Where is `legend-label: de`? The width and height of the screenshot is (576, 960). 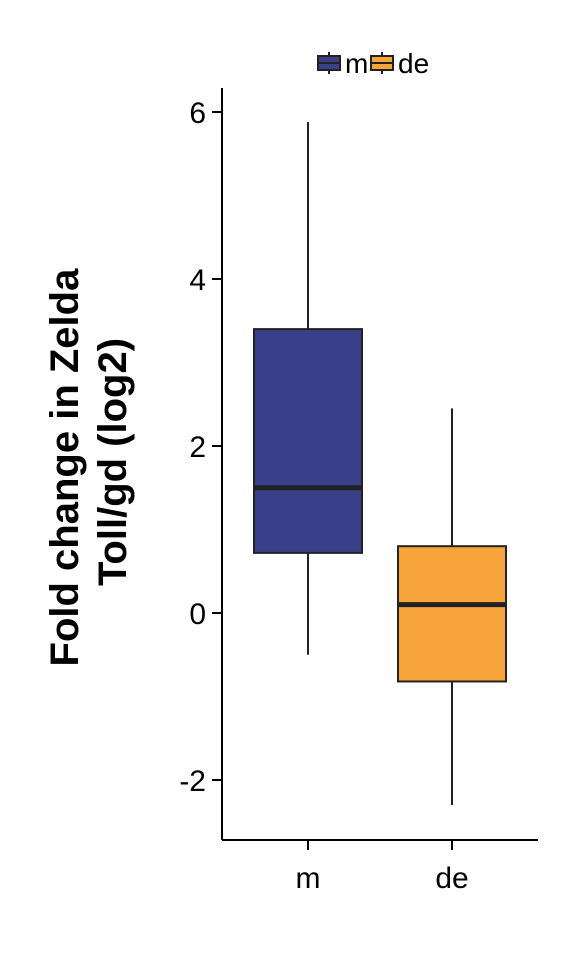
legend-label: de is located at coordinates (413, 63).